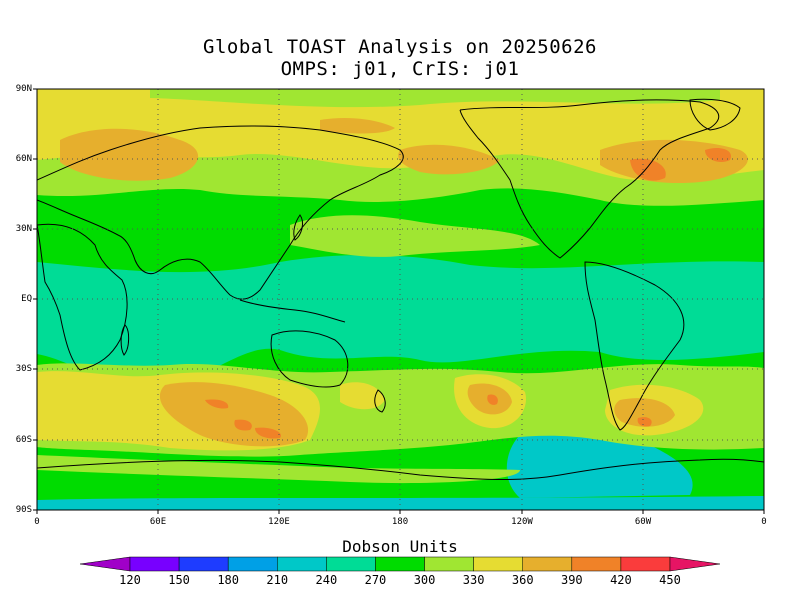 The width and height of the screenshot is (800, 600). What do you see at coordinates (82, 297) in the screenshot?
I see `africa-coast` at bounding box center [82, 297].